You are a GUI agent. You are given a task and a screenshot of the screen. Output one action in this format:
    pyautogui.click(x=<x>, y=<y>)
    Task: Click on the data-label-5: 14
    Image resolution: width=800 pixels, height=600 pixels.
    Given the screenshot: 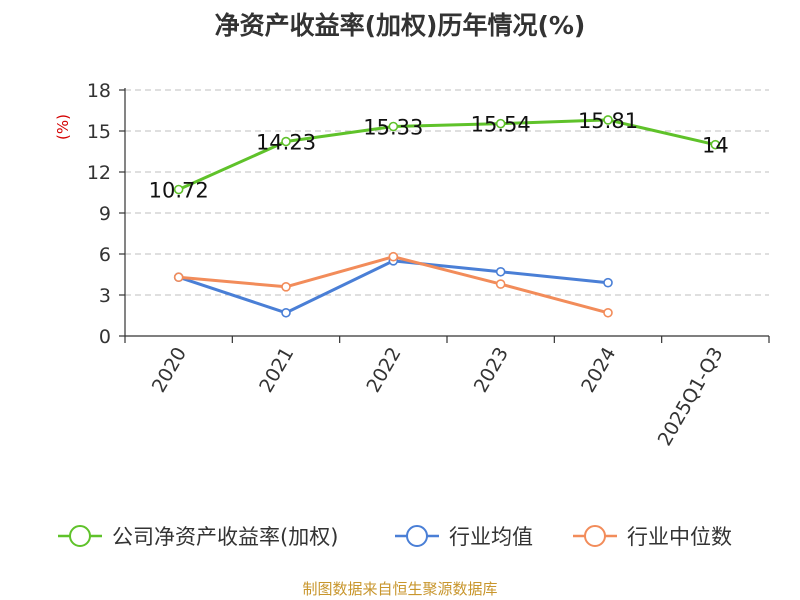 What is the action you would take?
    pyautogui.click(x=715, y=146)
    